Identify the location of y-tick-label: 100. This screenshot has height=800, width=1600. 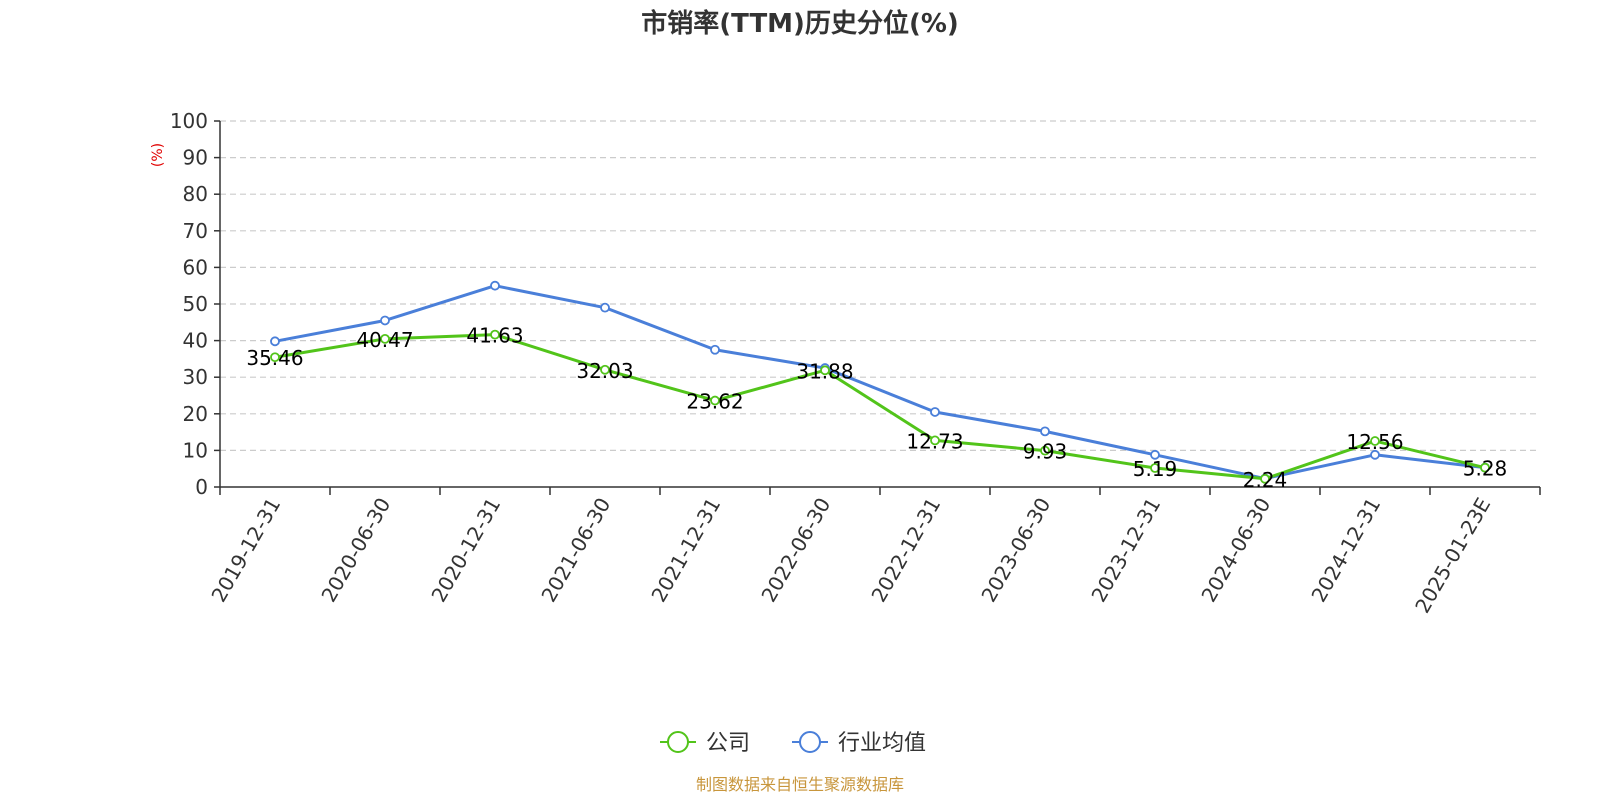
(189, 121).